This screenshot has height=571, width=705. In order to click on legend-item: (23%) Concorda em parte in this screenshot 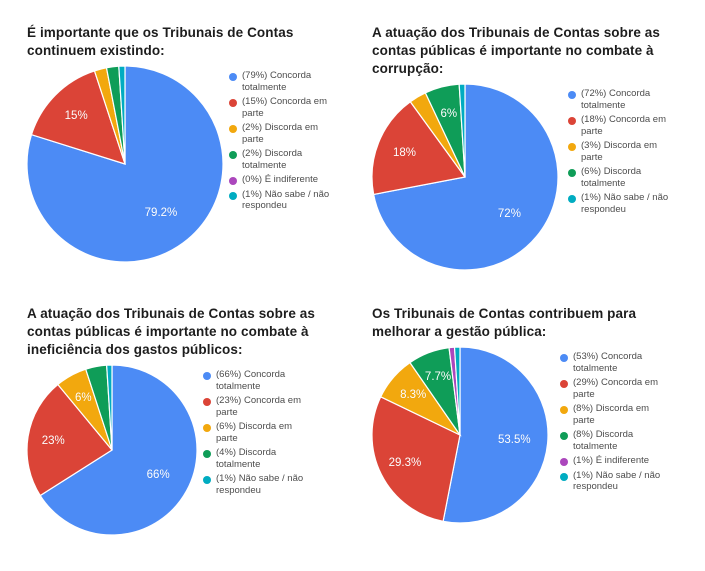, I will do `click(257, 406)`.